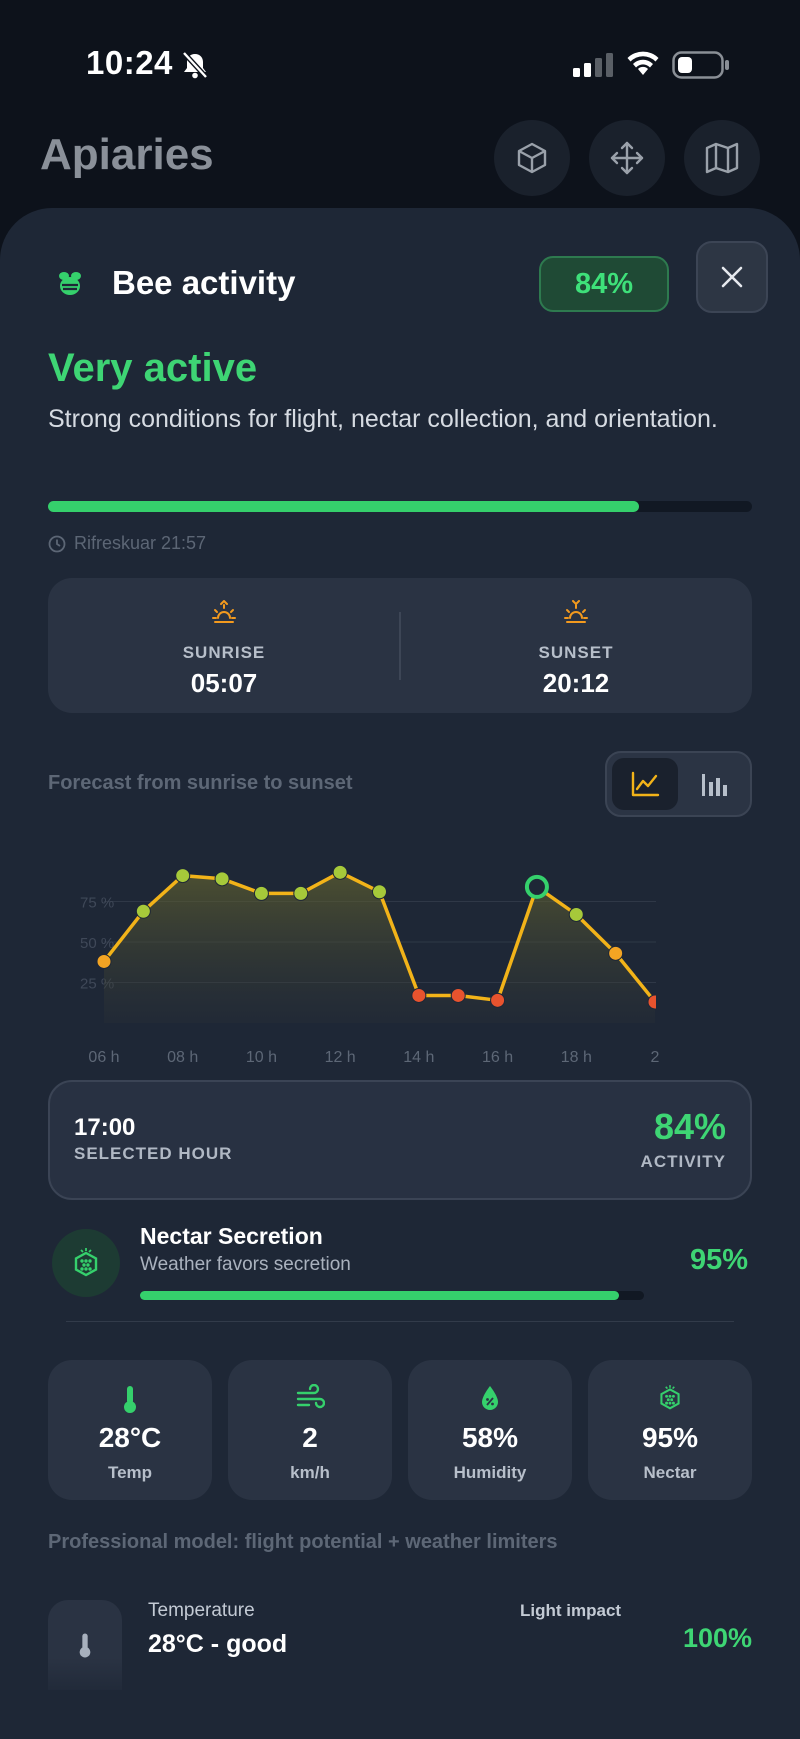  I want to click on humidity-drop-icon, so click(490, 1398).